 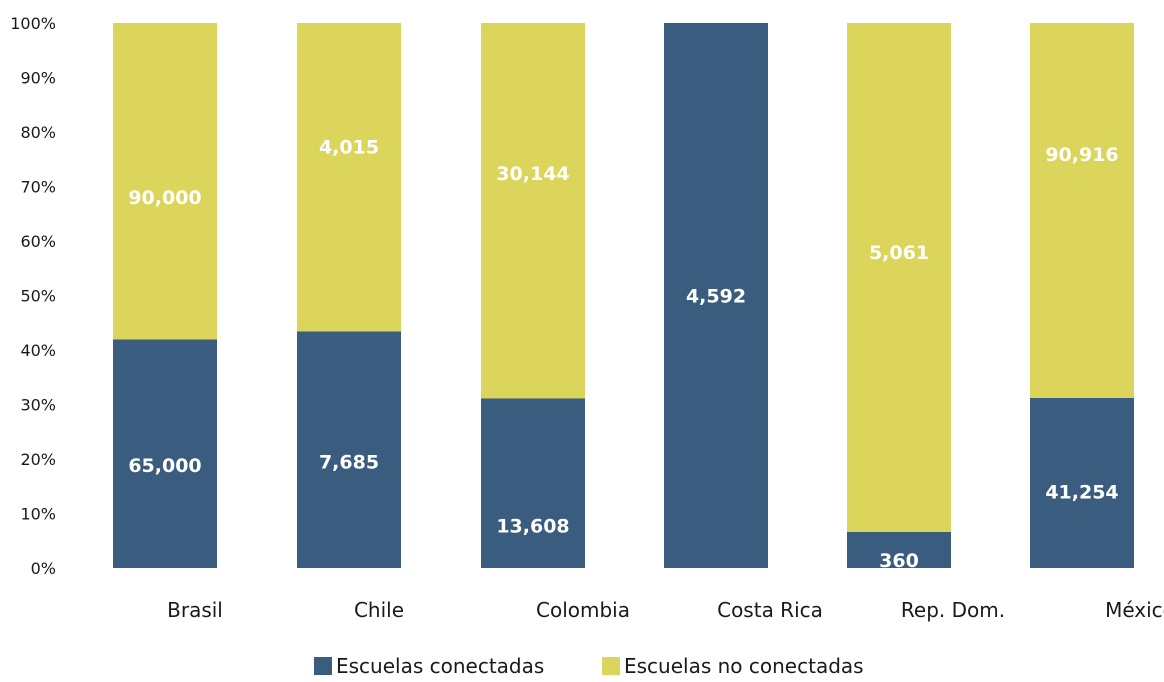 I want to click on y-tick-label: 80%, so click(x=38, y=132).